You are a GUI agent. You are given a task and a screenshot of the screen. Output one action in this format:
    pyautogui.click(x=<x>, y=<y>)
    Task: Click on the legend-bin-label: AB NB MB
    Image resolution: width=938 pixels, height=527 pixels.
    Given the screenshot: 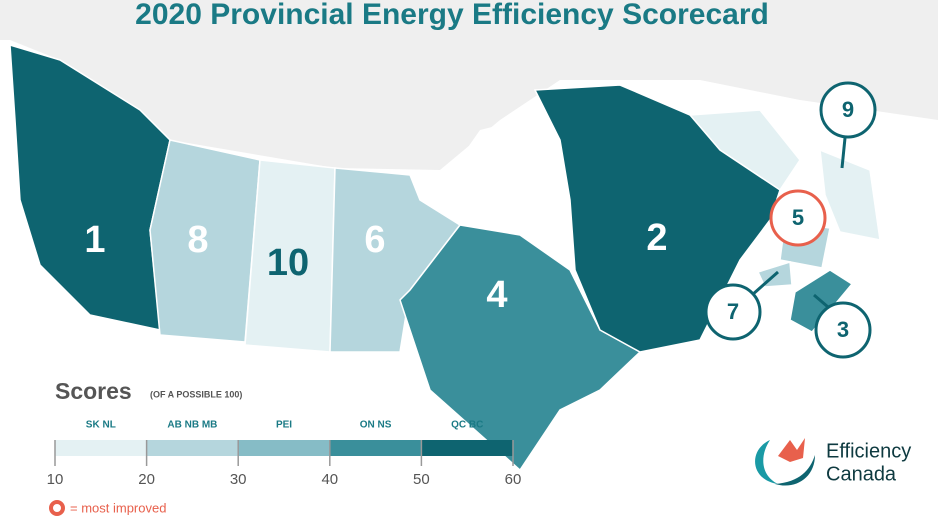 What is the action you would take?
    pyautogui.click(x=192, y=425)
    